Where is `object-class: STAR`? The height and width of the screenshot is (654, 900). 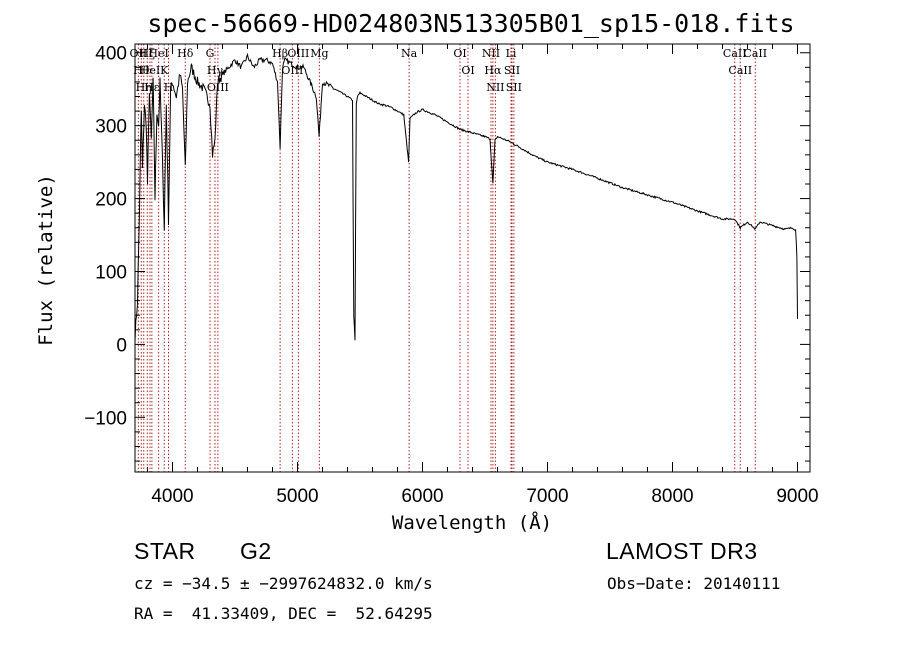
object-class: STAR is located at coordinates (165, 551).